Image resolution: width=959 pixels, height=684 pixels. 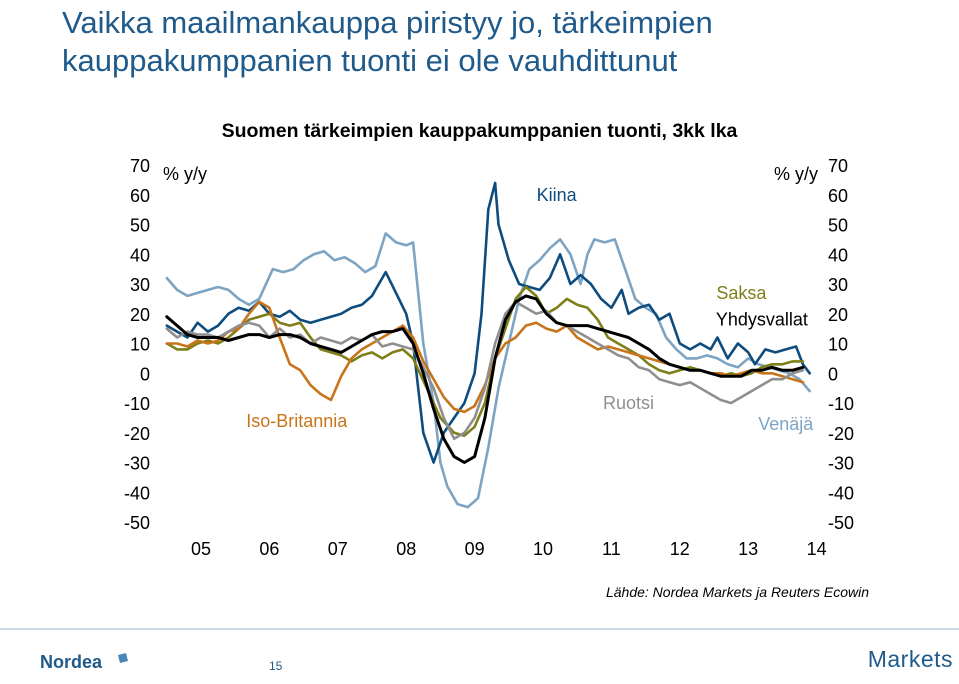 I want to click on svg-text: Nordea, so click(x=71, y=662).